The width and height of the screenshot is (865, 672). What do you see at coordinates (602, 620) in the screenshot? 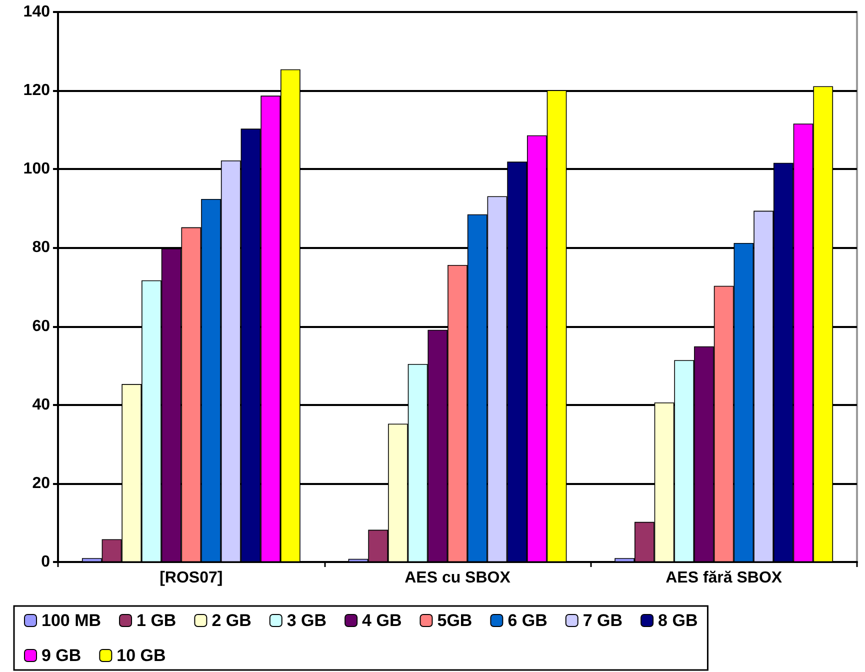
I see `legend-label: 7 GB` at bounding box center [602, 620].